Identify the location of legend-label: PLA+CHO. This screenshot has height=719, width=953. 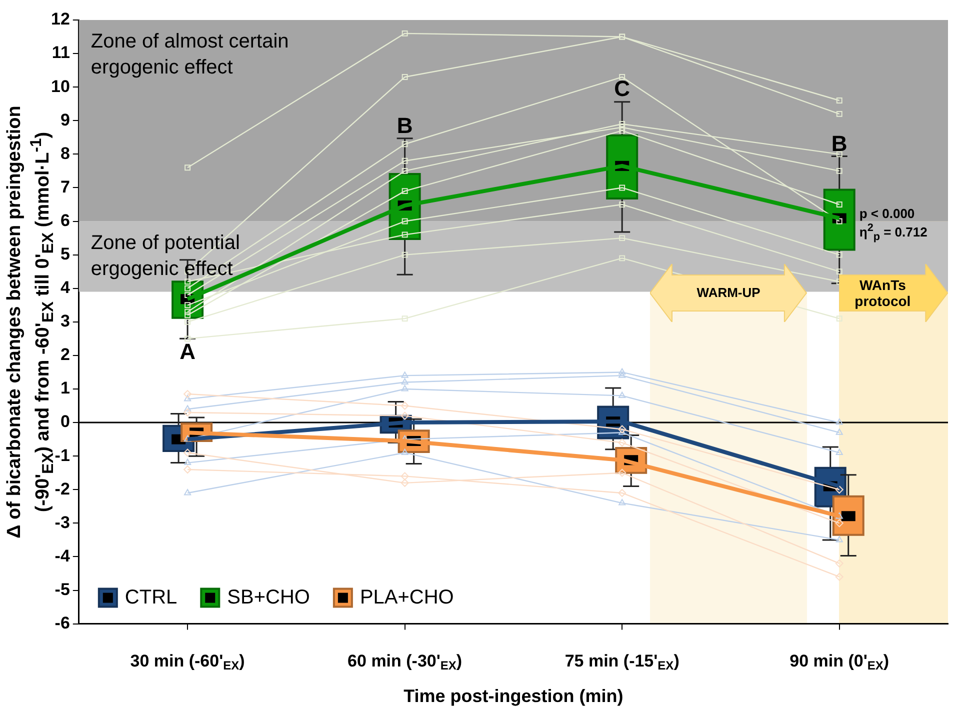
(407, 597).